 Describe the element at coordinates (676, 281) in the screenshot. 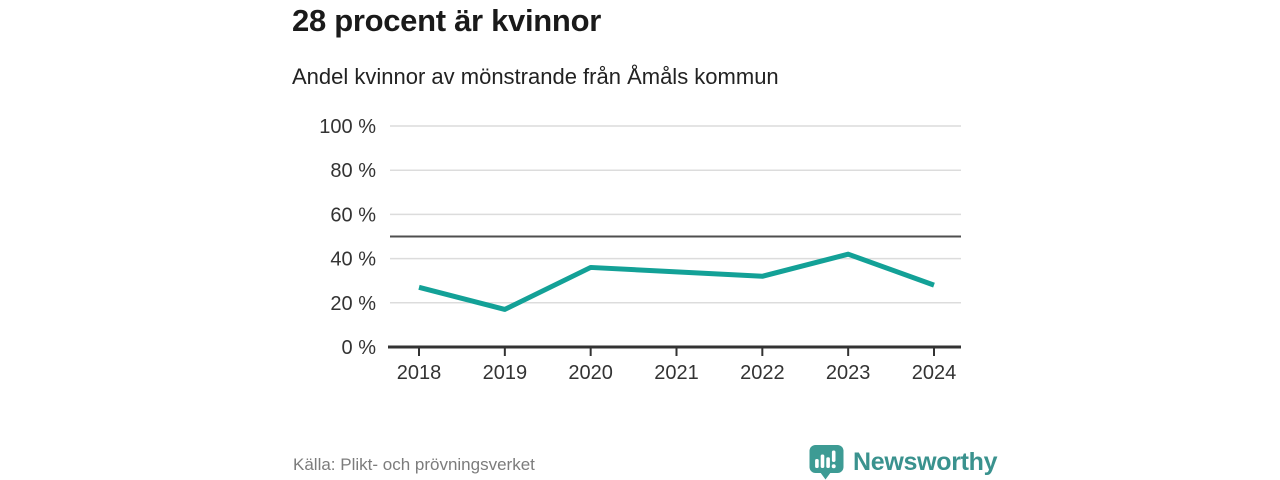

I see `data-line-series` at that location.